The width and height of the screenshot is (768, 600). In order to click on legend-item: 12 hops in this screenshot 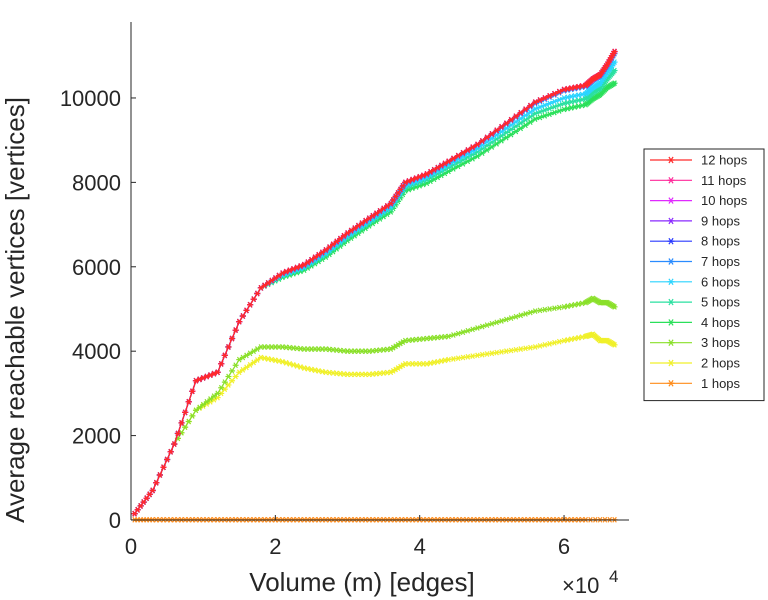, I will do `click(699, 160)`.